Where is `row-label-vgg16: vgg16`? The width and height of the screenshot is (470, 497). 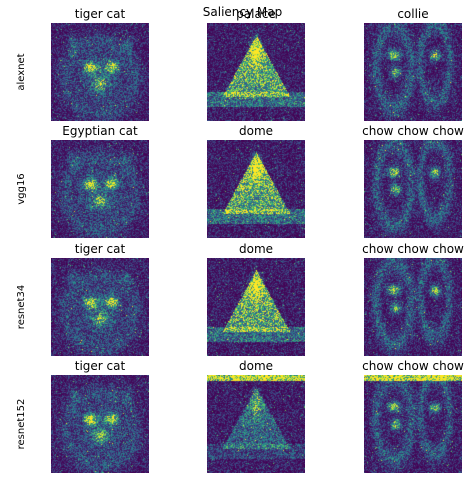
row-label-vgg16: vgg16 is located at coordinates (21, 189).